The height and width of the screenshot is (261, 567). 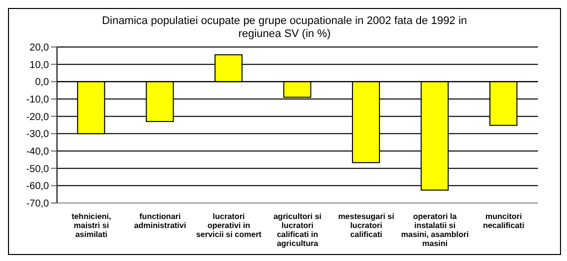 I want to click on y-tick-label: -20,0, so click(x=38, y=117).